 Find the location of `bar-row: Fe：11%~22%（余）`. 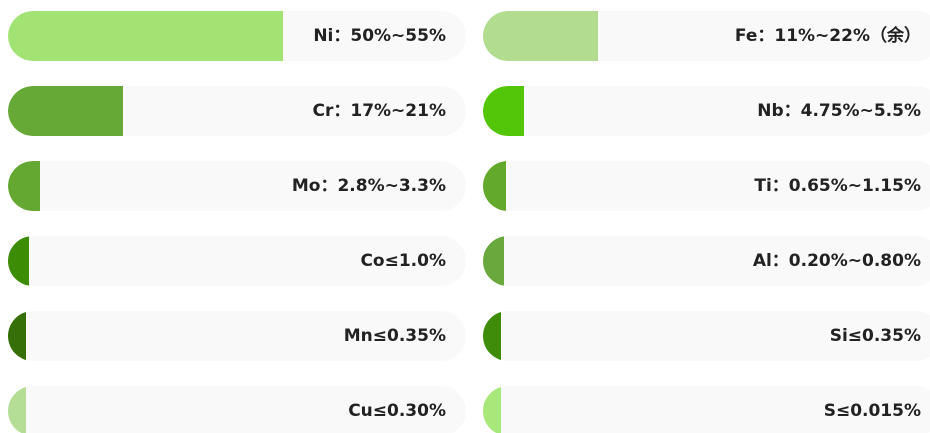

bar-row: Fe：11%~22%（余） is located at coordinates (706, 36).